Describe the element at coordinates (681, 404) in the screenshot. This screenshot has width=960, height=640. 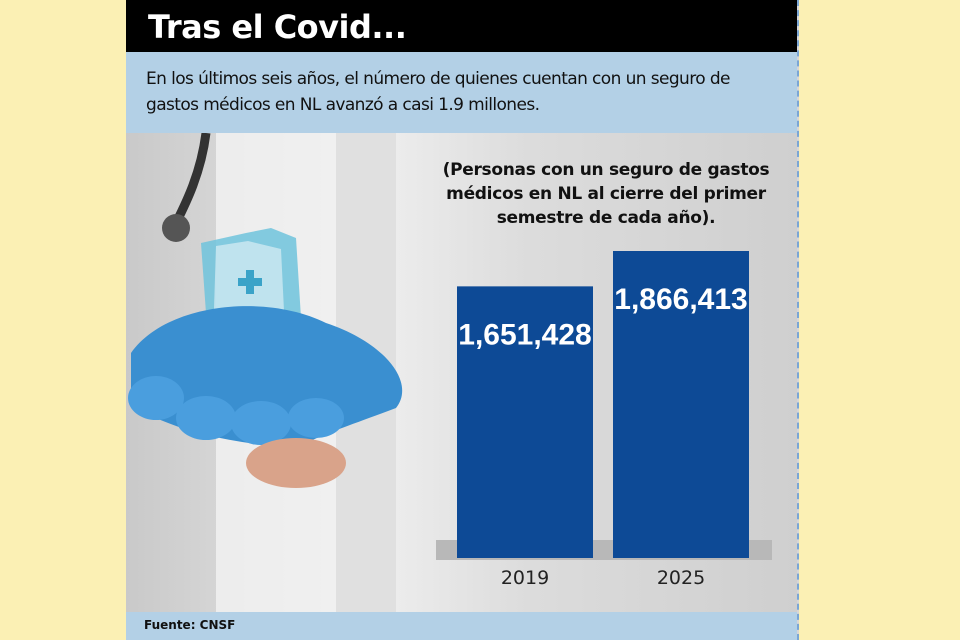
I see `bar-2025` at that location.